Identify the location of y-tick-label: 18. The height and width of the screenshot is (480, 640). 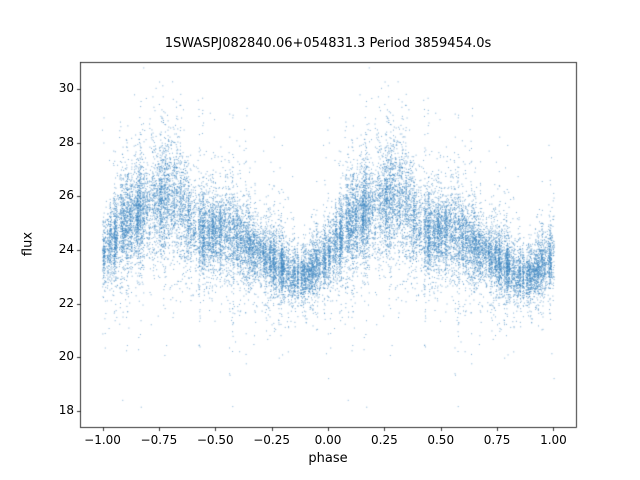
(66, 409).